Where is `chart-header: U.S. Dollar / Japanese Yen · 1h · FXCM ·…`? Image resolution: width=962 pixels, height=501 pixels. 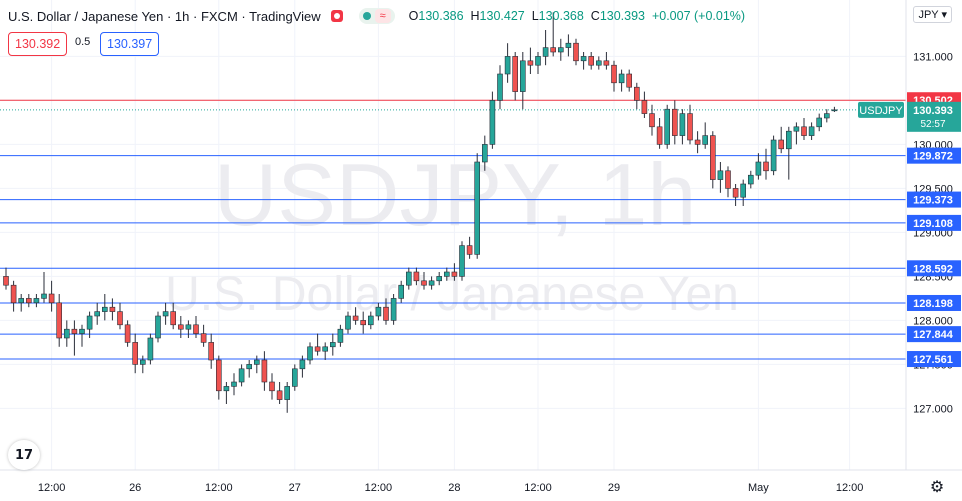 chart-header: U.S. Dollar / Japanese Yen · 1h · FXCM ·… is located at coordinates (376, 16).